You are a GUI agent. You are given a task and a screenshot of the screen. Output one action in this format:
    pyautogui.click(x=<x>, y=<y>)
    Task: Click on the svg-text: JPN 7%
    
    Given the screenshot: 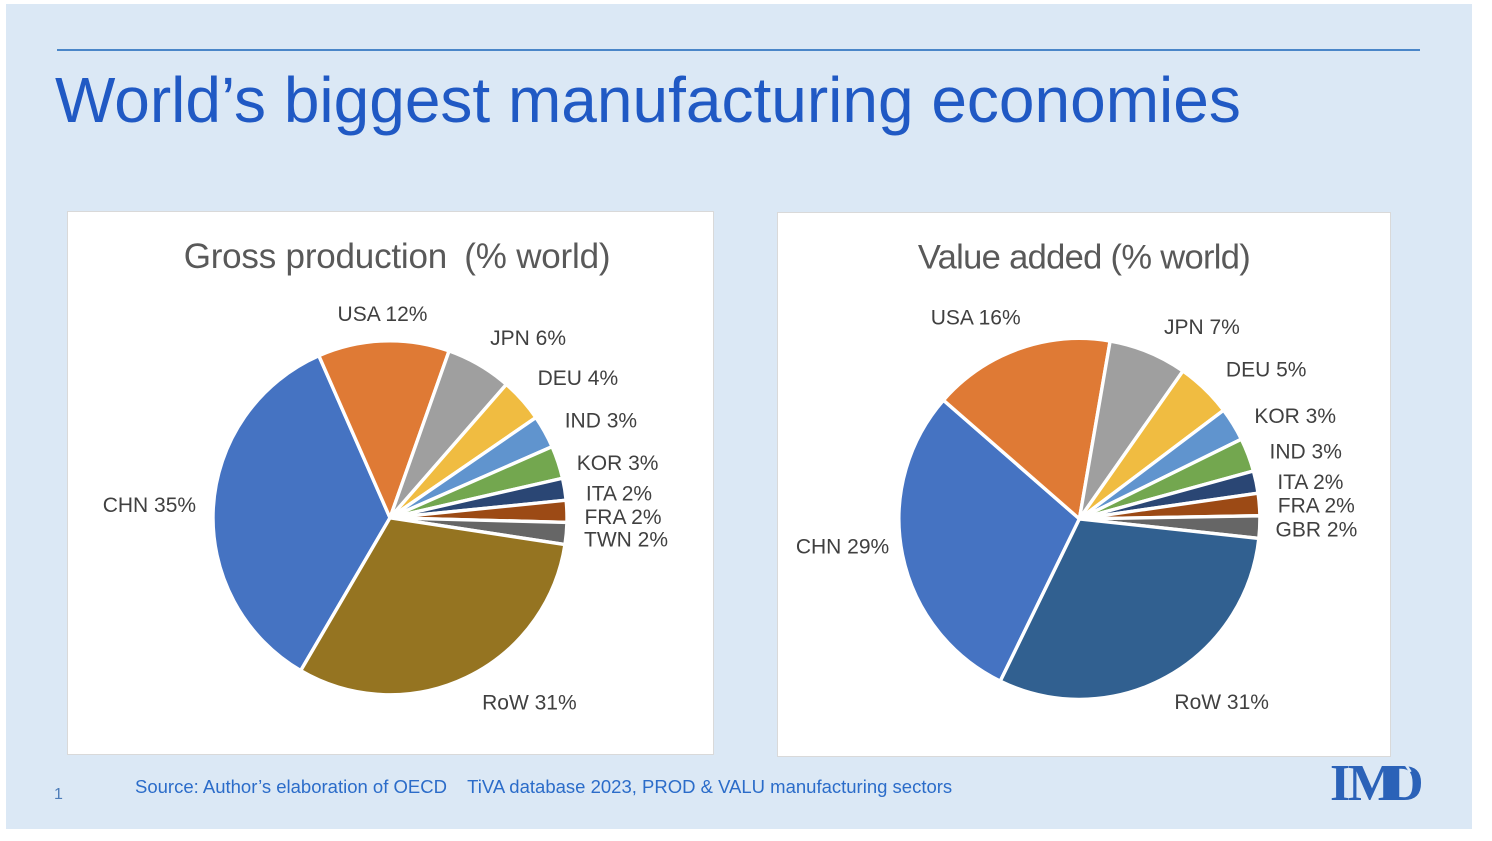 What is the action you would take?
    pyautogui.click(x=1202, y=327)
    